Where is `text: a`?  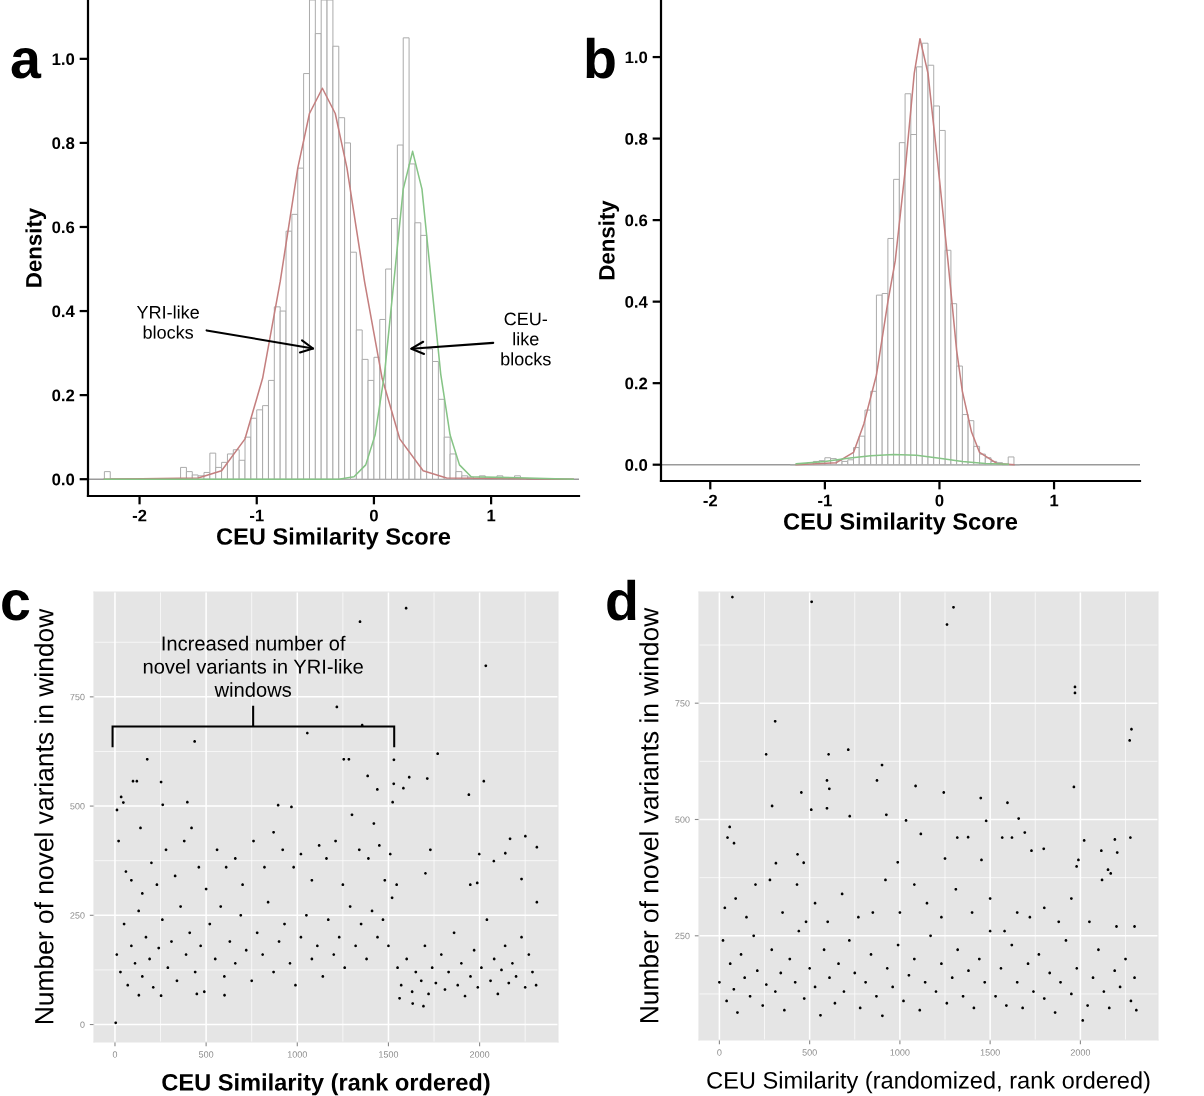
text: a is located at coordinates (26, 63).